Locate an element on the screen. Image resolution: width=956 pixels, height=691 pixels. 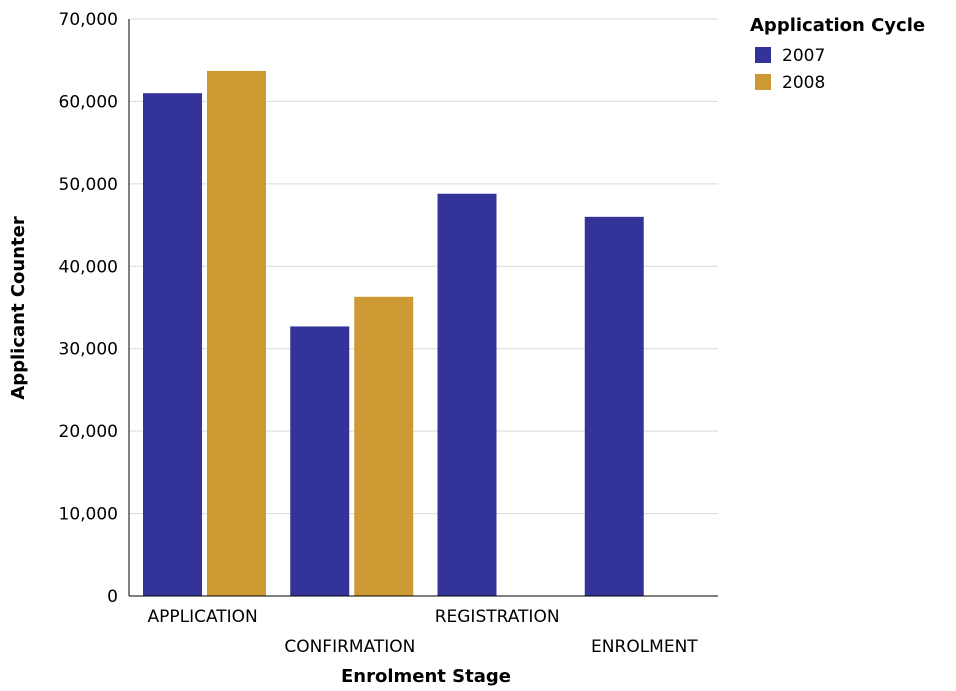
bar-2008-application is located at coordinates (236, 333).